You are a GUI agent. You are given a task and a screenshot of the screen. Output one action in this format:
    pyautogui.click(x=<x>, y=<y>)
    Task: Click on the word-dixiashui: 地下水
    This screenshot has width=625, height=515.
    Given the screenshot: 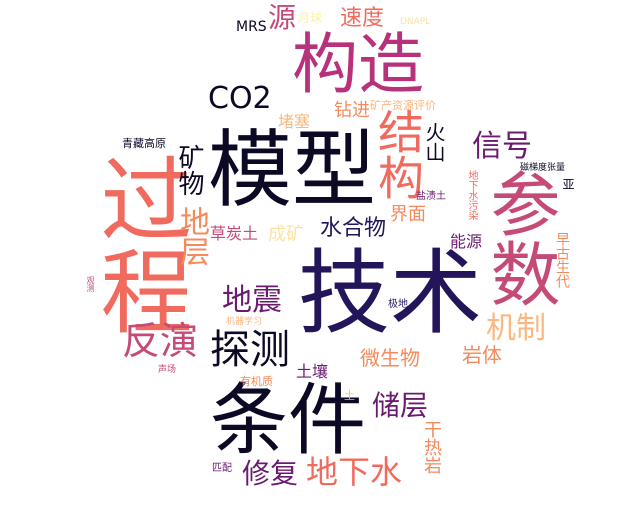 What is the action you would take?
    pyautogui.click(x=354, y=472)
    